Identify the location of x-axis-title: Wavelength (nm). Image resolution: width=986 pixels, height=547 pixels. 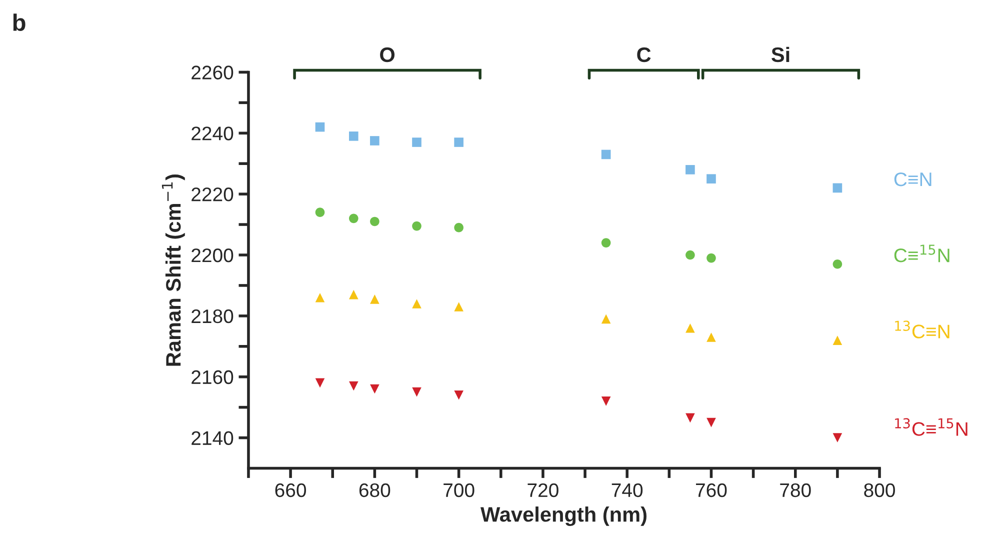
(563, 516).